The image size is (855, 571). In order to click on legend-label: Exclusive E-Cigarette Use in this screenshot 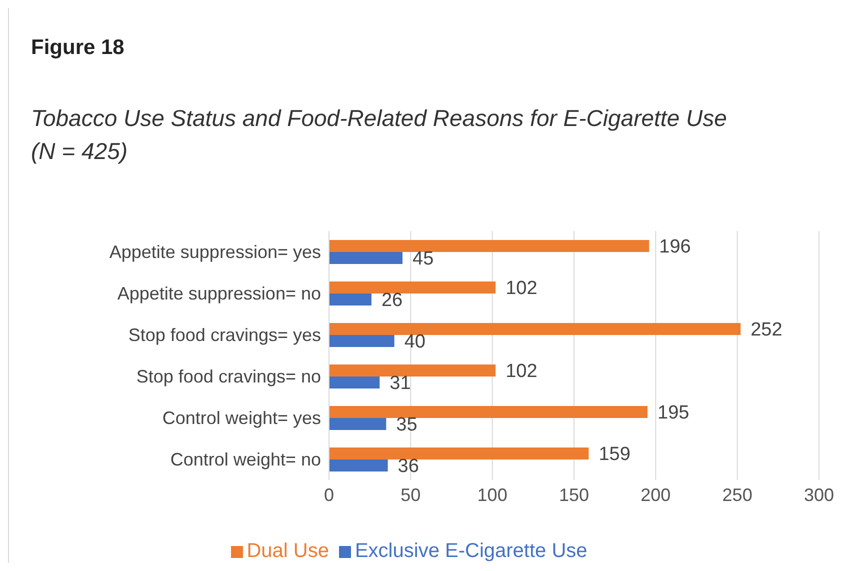, I will do `click(471, 551)`.